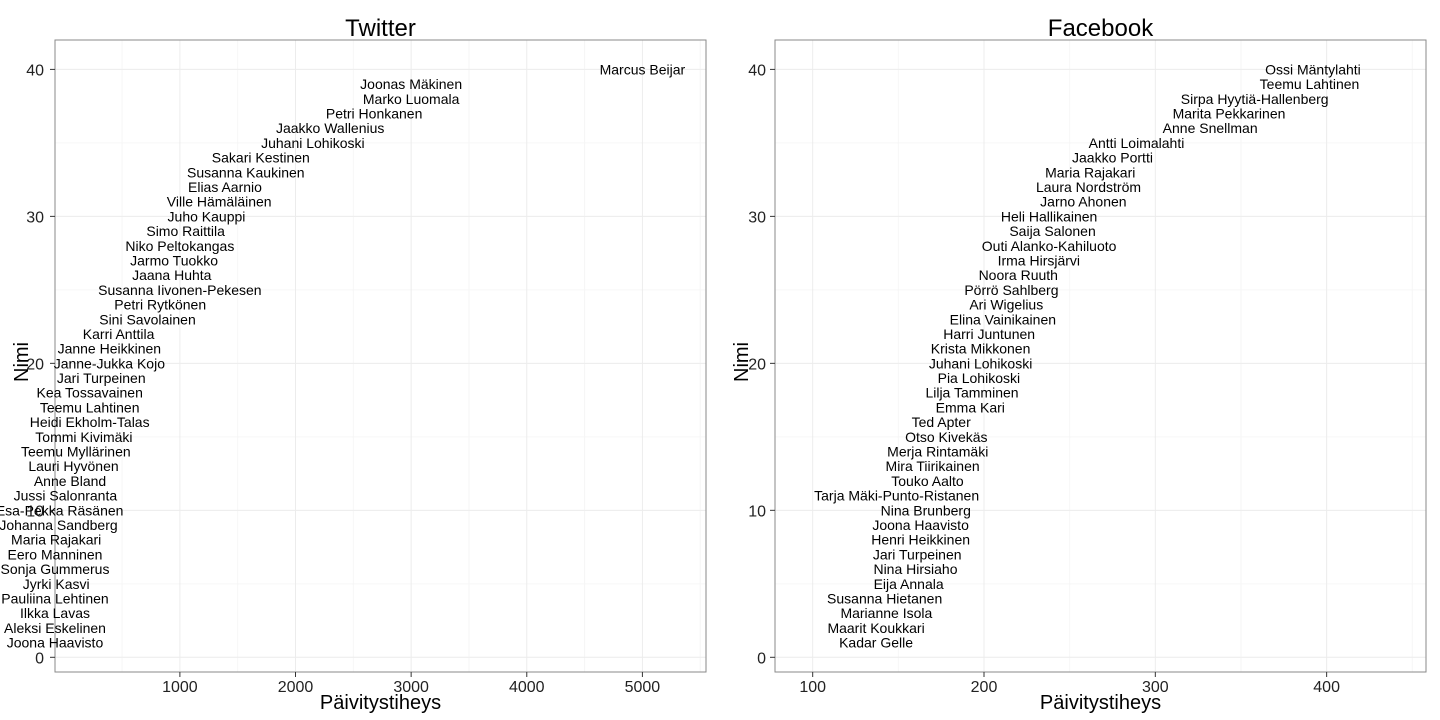 Image resolution: width=1440 pixels, height=720 pixels. Describe the element at coordinates (73, 466) in the screenshot. I see `point-label: Lauri Hyvönen` at that location.